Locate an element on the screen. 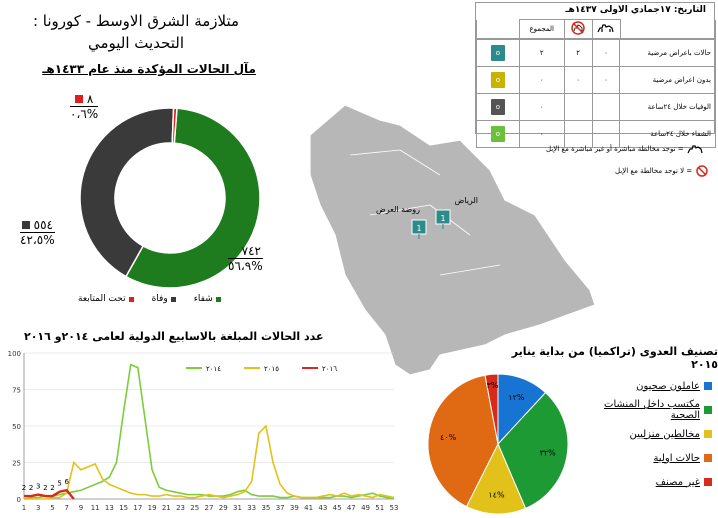 Image resolution: width=718 pixels, height=518 pixels. marker-riyadh: 1 is located at coordinates (443, 219).